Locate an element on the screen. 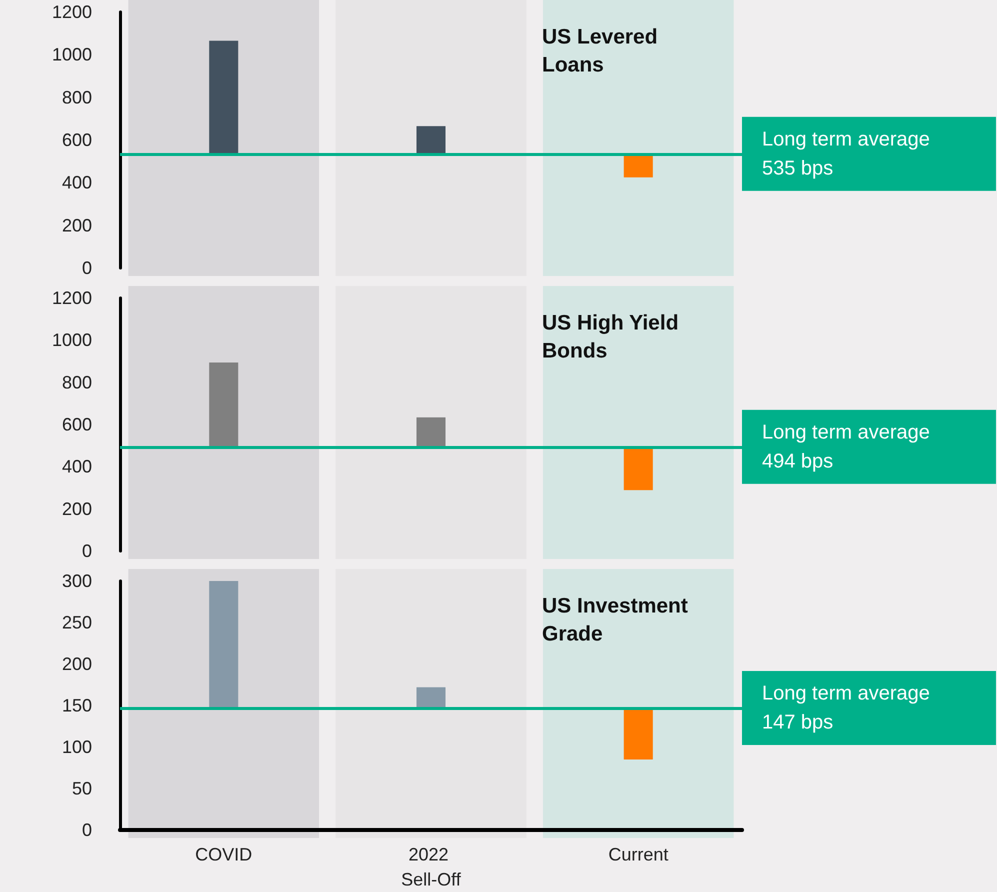 The image size is (997, 892). x-tick-label: COVID is located at coordinates (223, 854).